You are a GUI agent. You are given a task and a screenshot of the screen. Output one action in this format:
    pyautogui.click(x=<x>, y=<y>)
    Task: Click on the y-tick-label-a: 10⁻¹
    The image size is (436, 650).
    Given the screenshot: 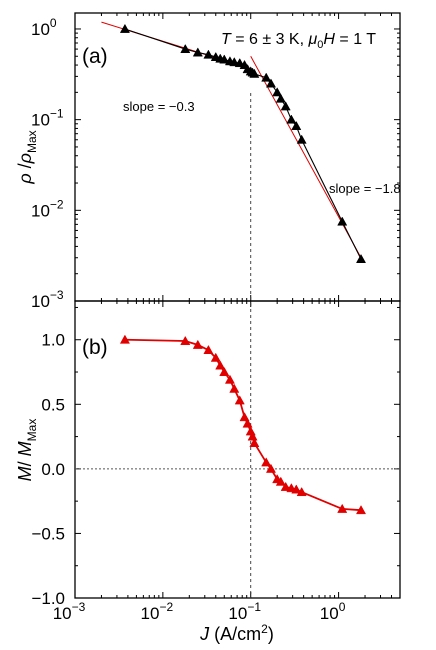 What is the action you would take?
    pyautogui.click(x=47, y=118)
    